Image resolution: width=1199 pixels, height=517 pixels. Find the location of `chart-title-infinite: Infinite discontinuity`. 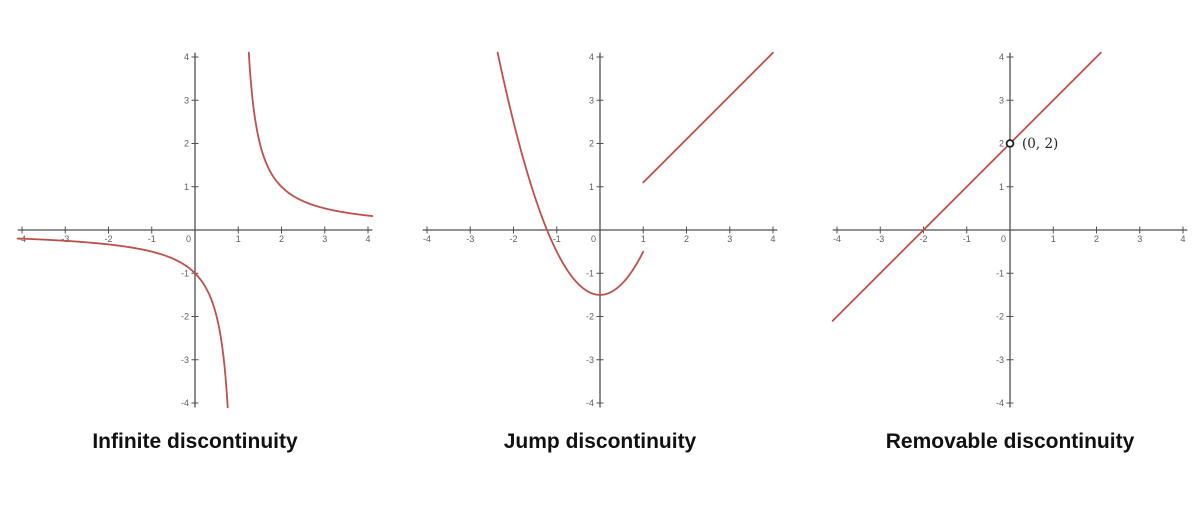

chart-title-infinite: Infinite discontinuity is located at coordinates (195, 441).